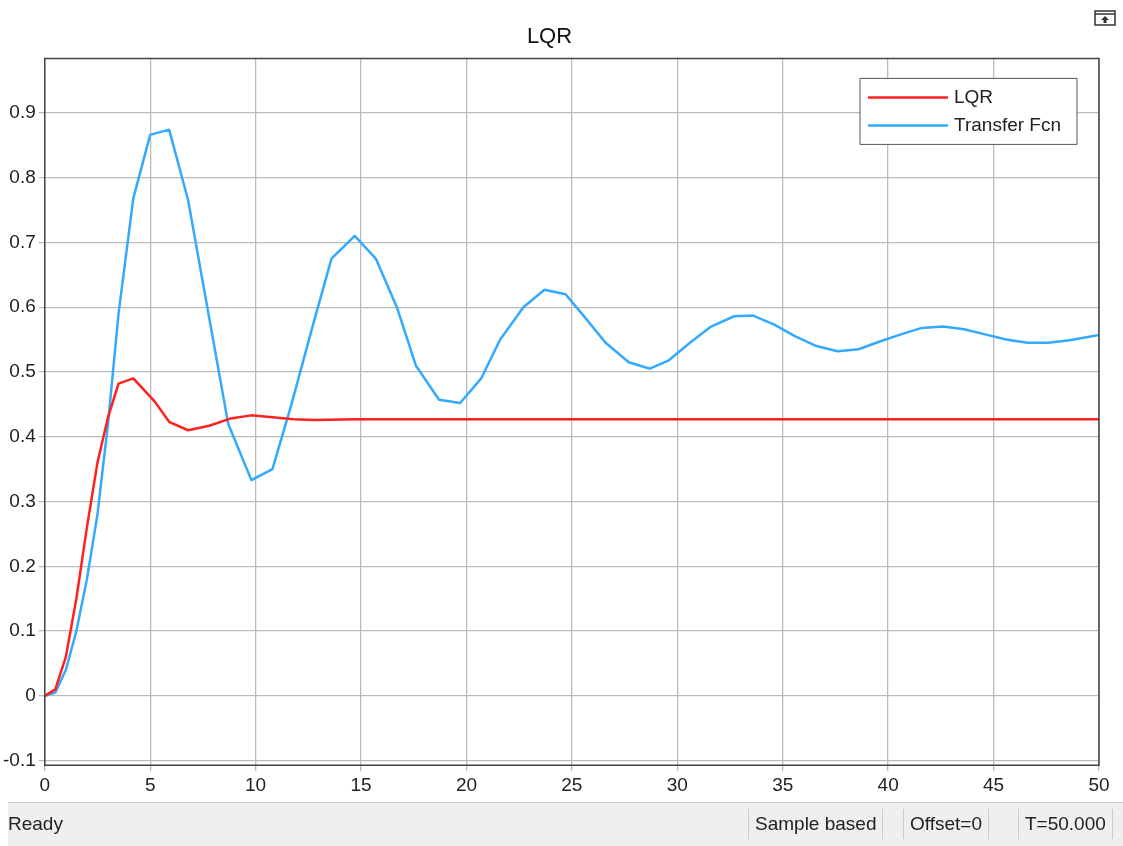 This screenshot has height=846, width=1123. What do you see at coordinates (35, 824) in the screenshot?
I see `text: Ready` at bounding box center [35, 824].